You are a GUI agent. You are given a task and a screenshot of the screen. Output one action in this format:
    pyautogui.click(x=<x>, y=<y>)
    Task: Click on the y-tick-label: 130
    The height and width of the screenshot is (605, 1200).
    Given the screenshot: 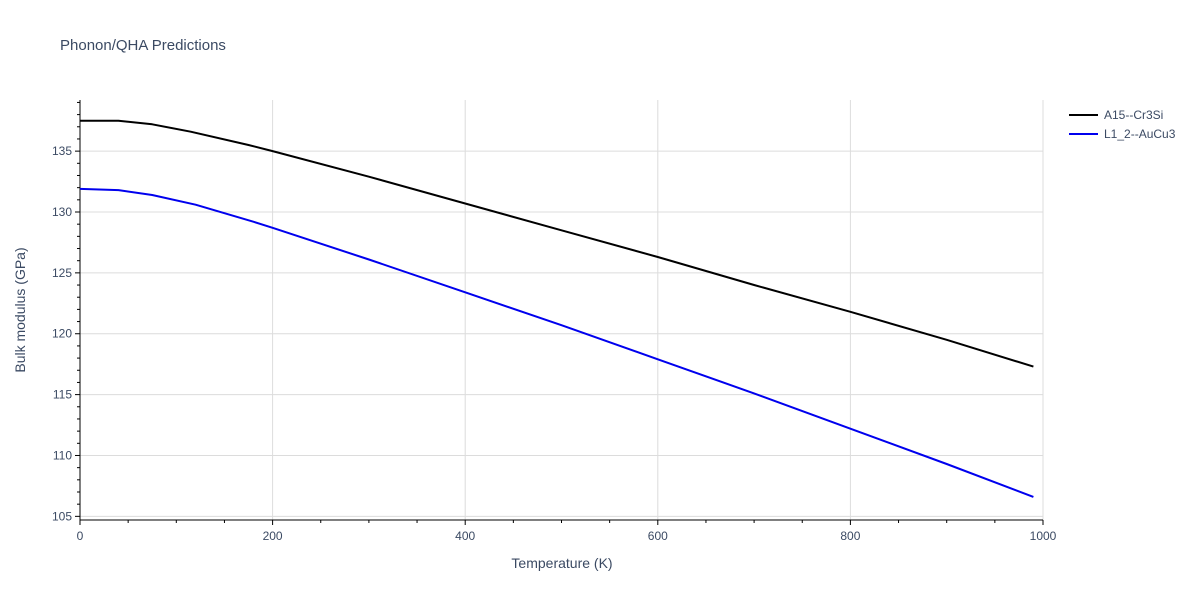 What is the action you would take?
    pyautogui.click(x=62, y=212)
    